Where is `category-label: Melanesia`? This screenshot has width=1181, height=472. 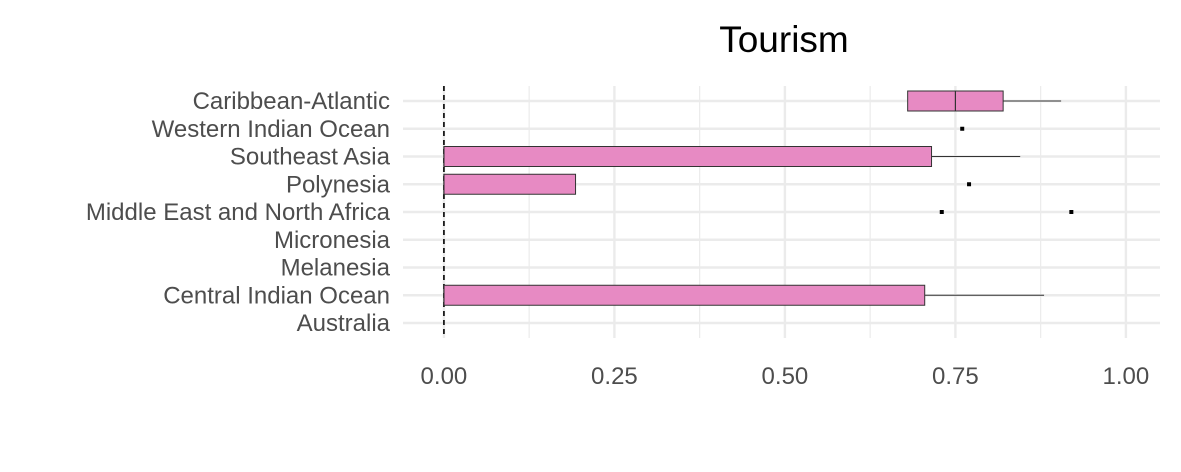 category-label: Melanesia is located at coordinates (336, 268).